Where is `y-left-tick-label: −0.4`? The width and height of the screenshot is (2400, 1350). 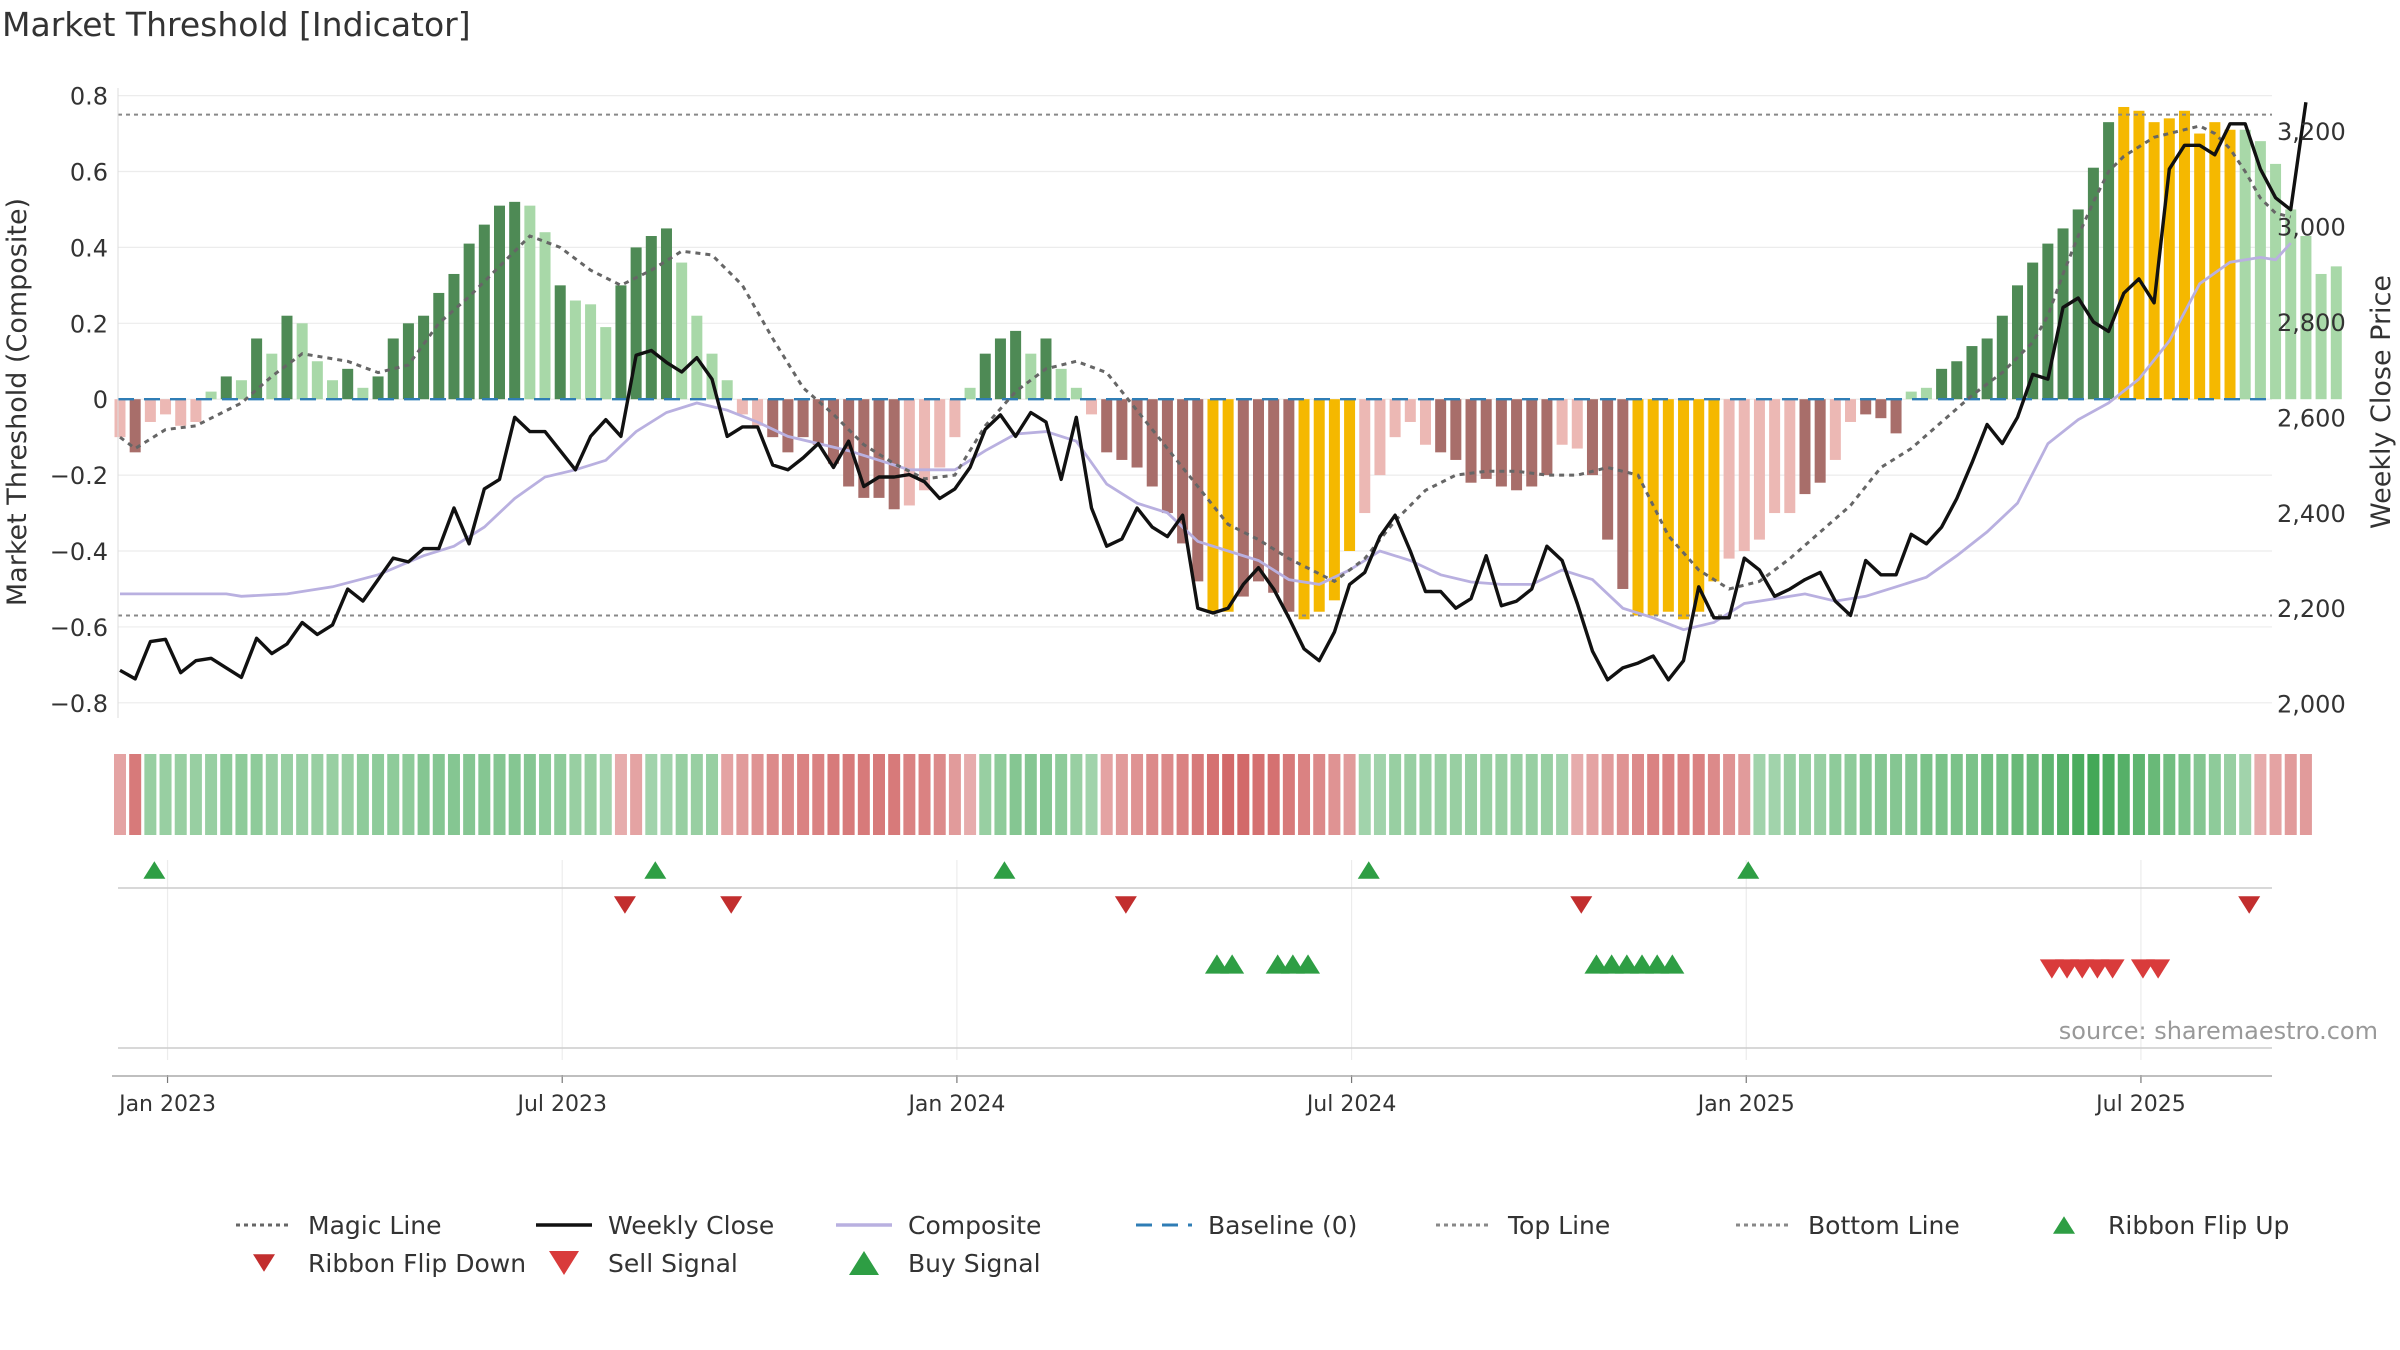 y-left-tick-label: −0.4 is located at coordinates (79, 552).